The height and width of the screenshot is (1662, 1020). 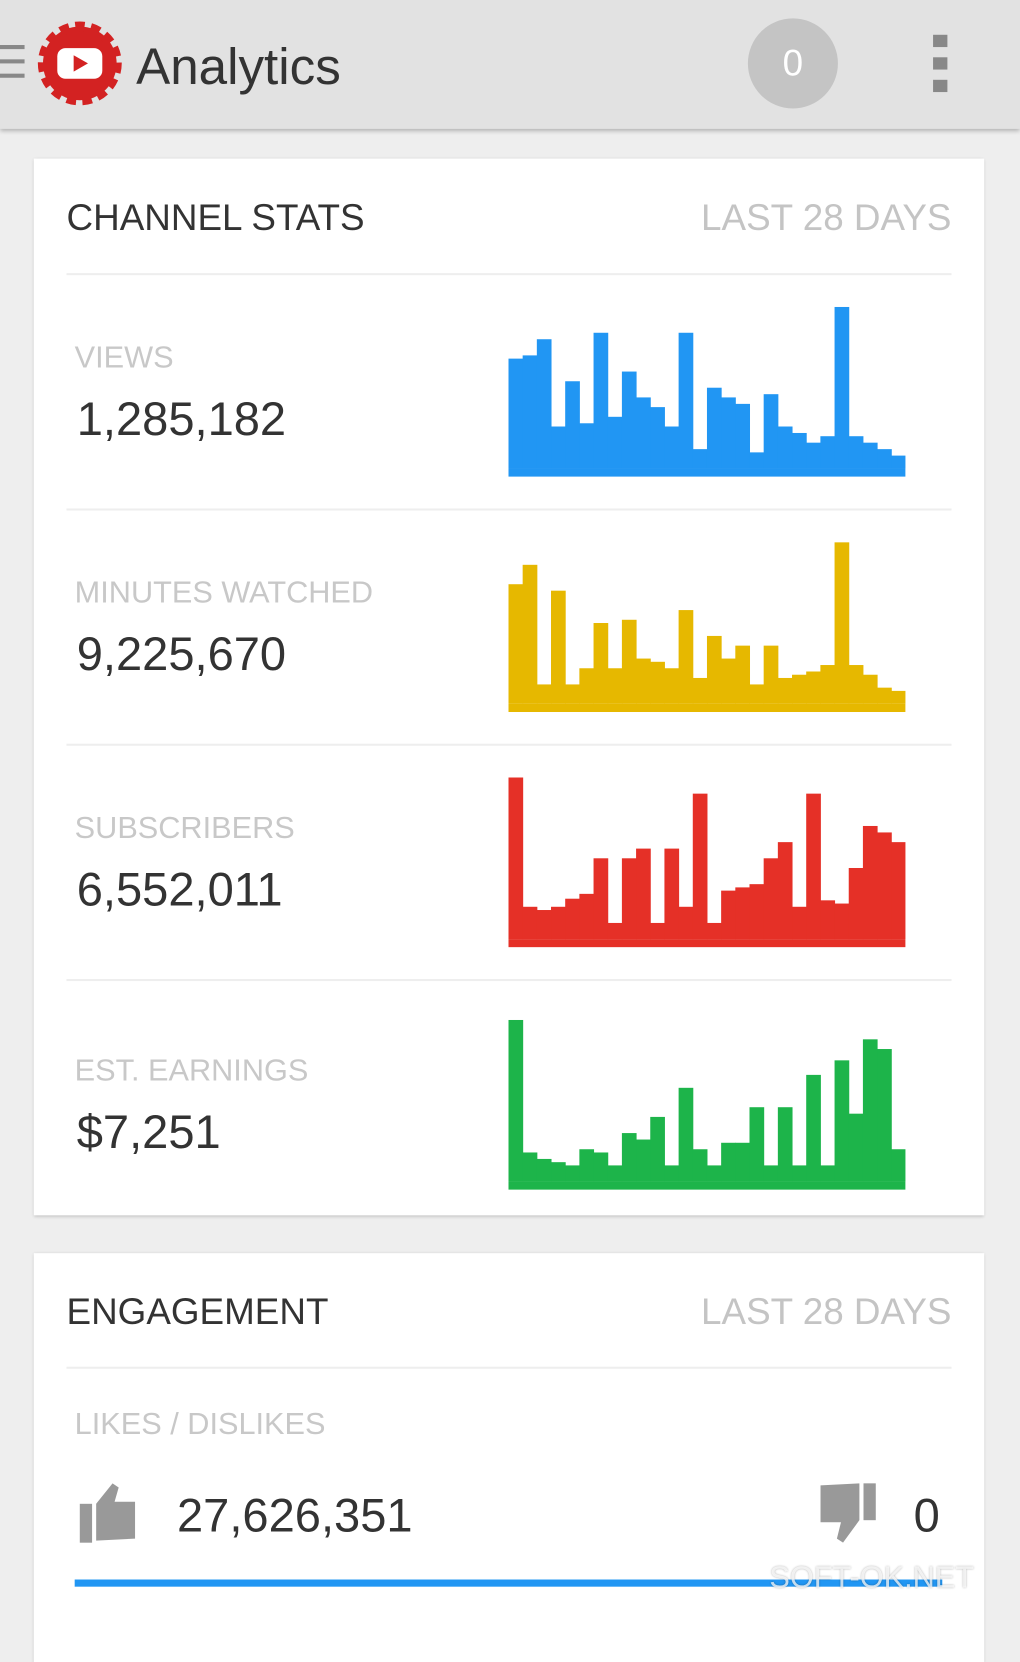 I want to click on card-title: ENGAGEMENT, so click(x=197, y=1311).